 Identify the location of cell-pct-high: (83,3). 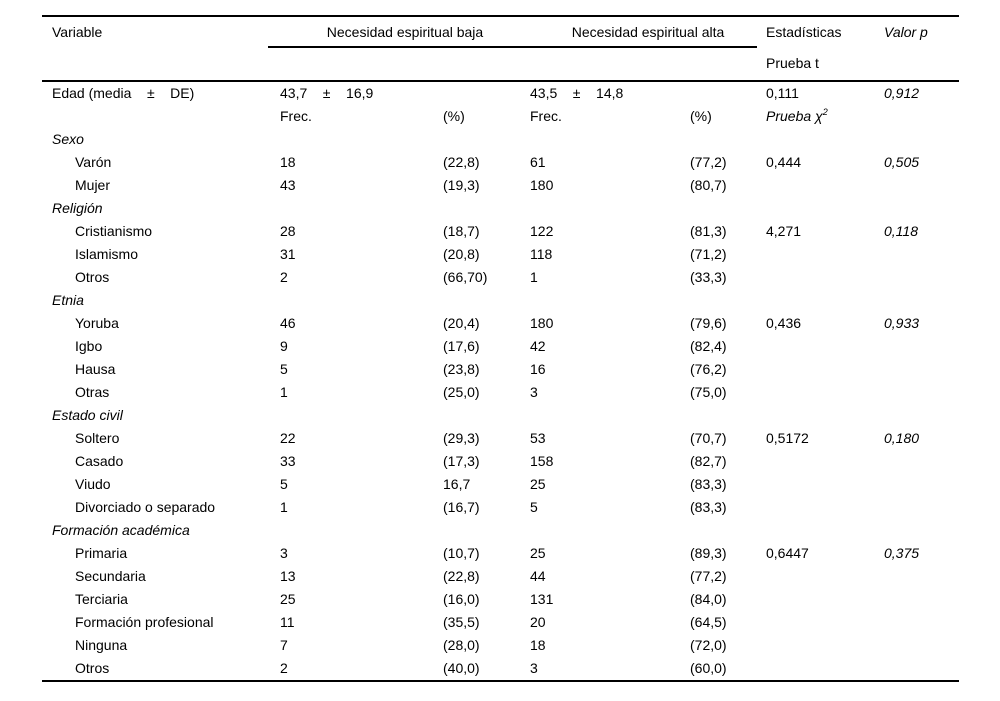
(708, 484).